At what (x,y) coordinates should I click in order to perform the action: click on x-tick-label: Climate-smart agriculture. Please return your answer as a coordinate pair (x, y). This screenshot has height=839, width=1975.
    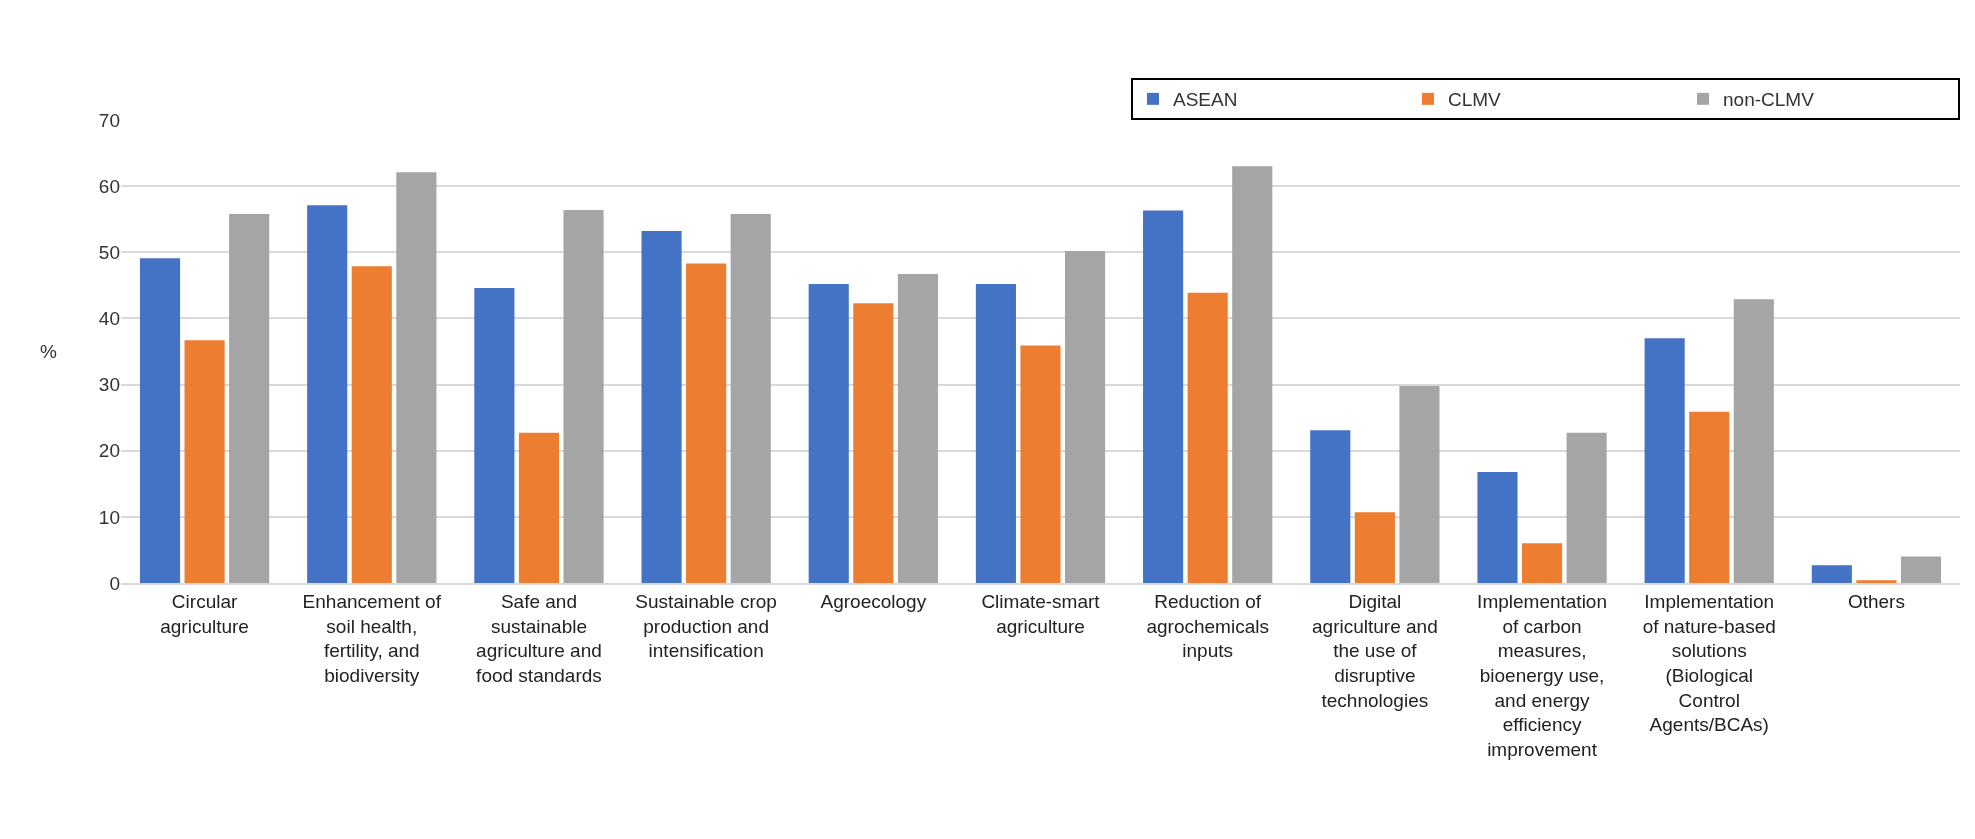
    Looking at the image, I should click on (1041, 613).